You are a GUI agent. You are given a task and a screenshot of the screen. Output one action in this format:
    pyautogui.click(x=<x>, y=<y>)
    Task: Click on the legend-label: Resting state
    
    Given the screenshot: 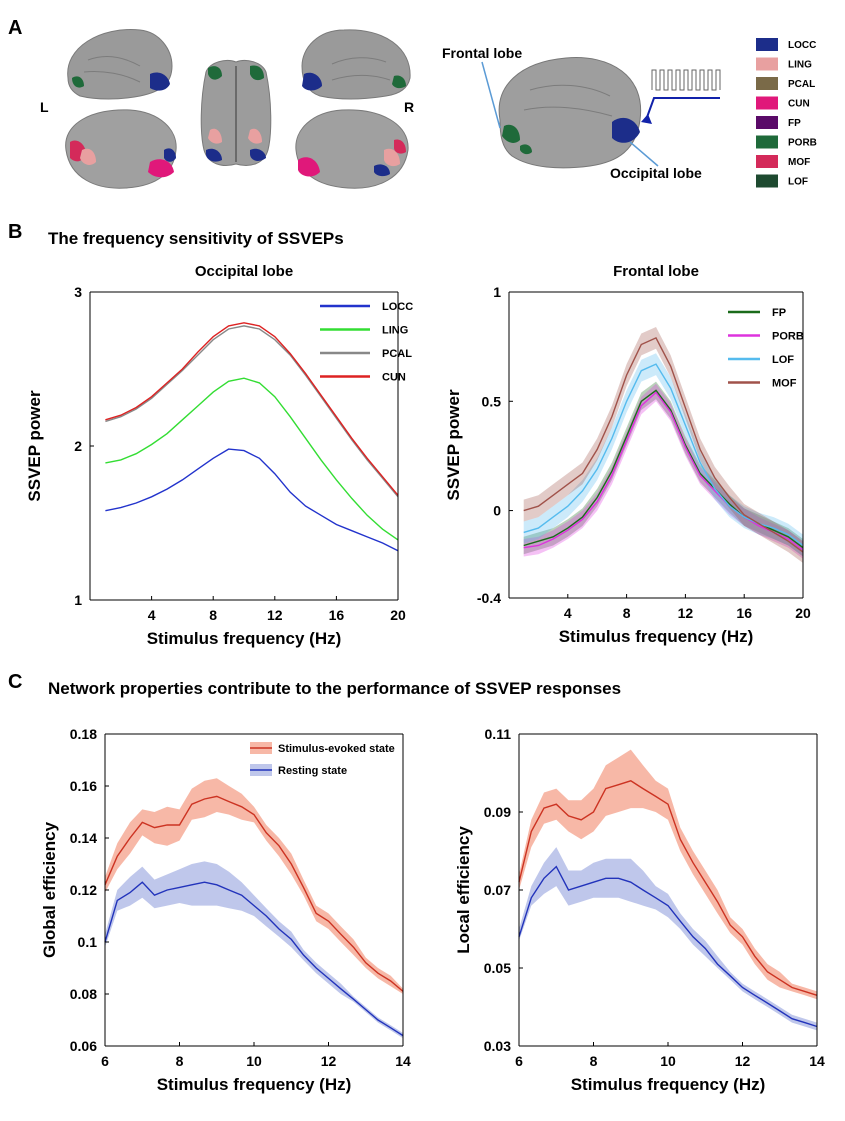 What is the action you would take?
    pyautogui.click(x=312, y=771)
    